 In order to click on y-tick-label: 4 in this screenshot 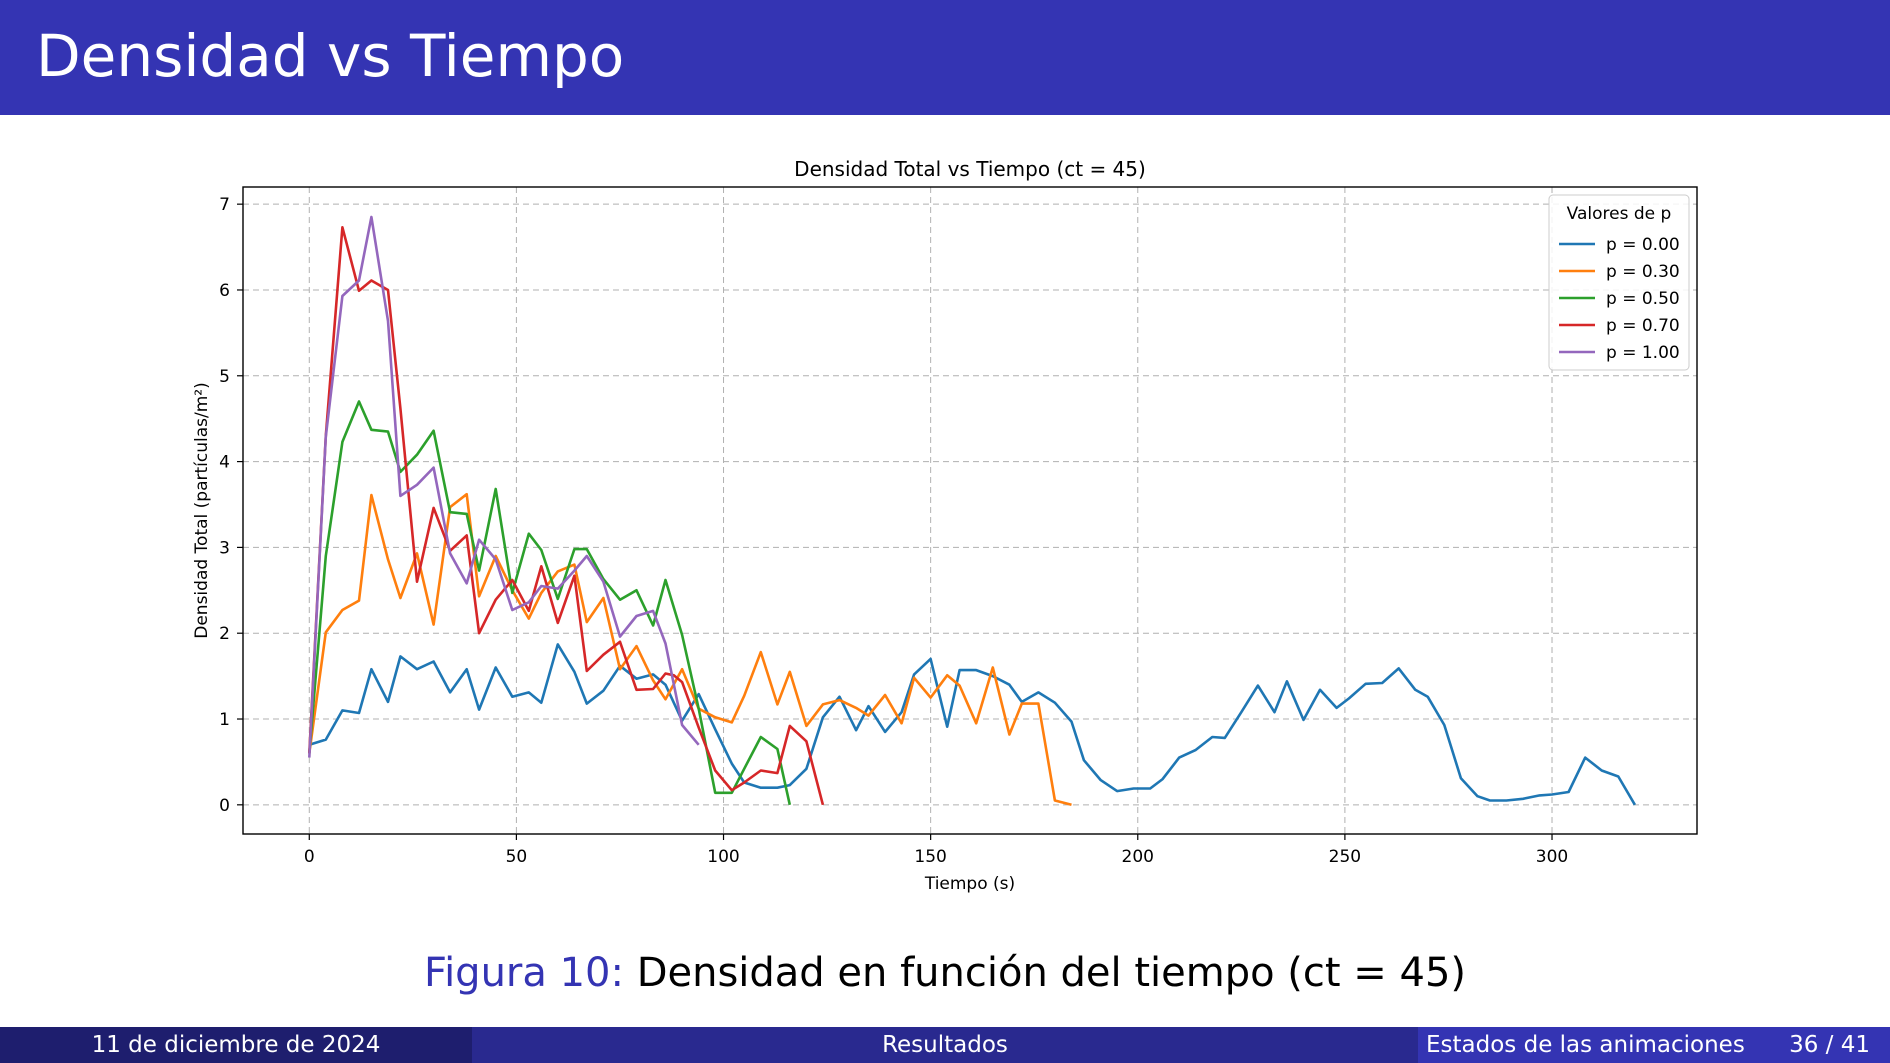, I will do `click(224, 463)`.